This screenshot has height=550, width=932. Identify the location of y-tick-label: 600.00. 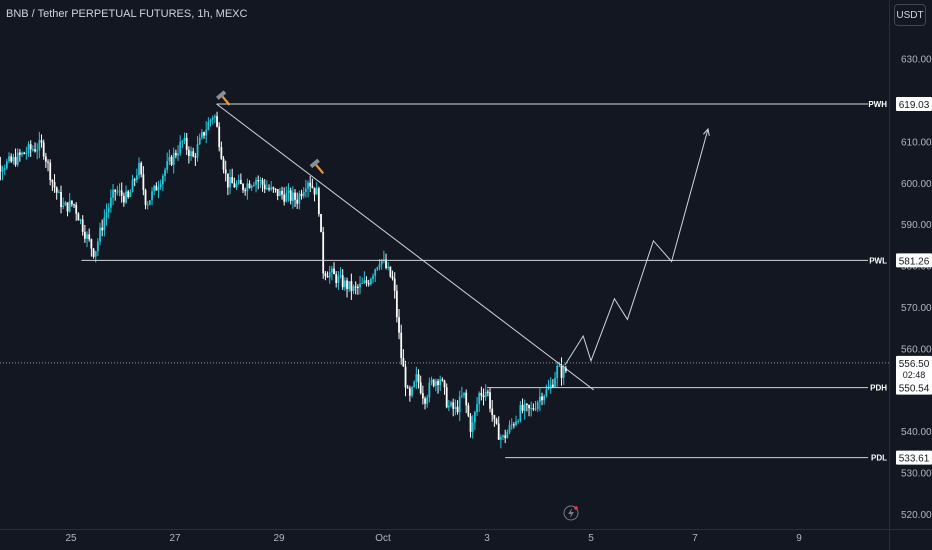
(916, 184).